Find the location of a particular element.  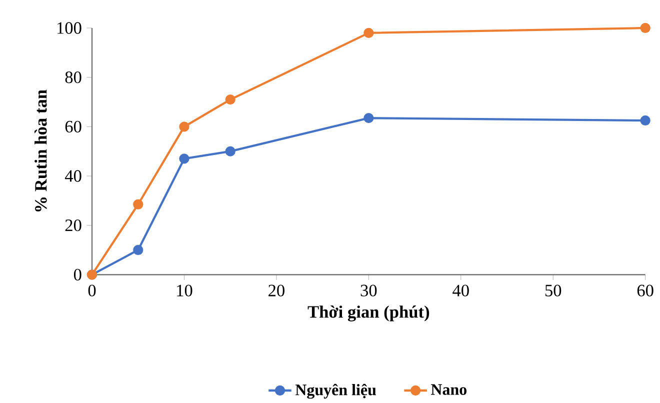

legend-label: Nano is located at coordinates (448, 390).